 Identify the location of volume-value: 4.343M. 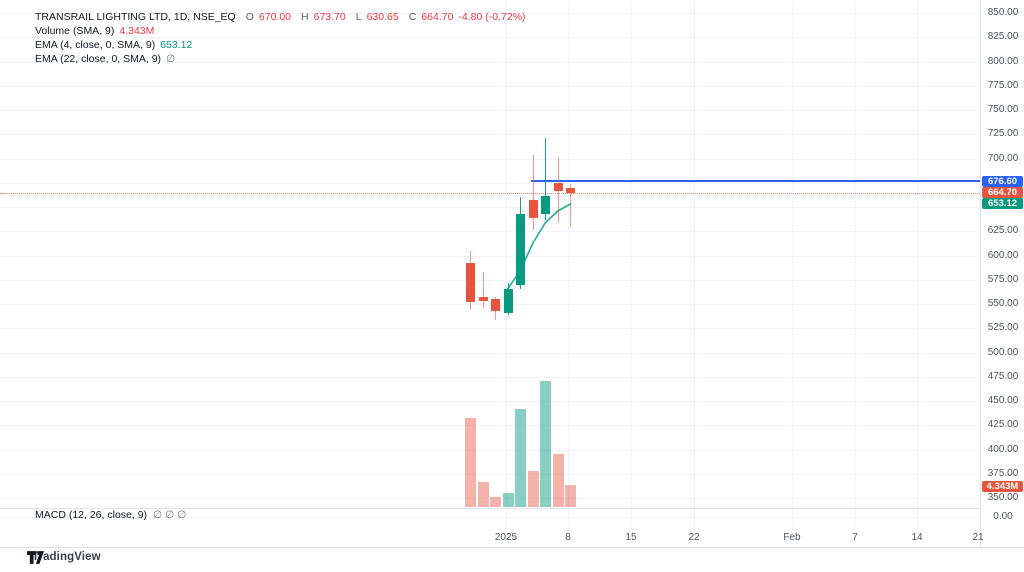
(137, 31).